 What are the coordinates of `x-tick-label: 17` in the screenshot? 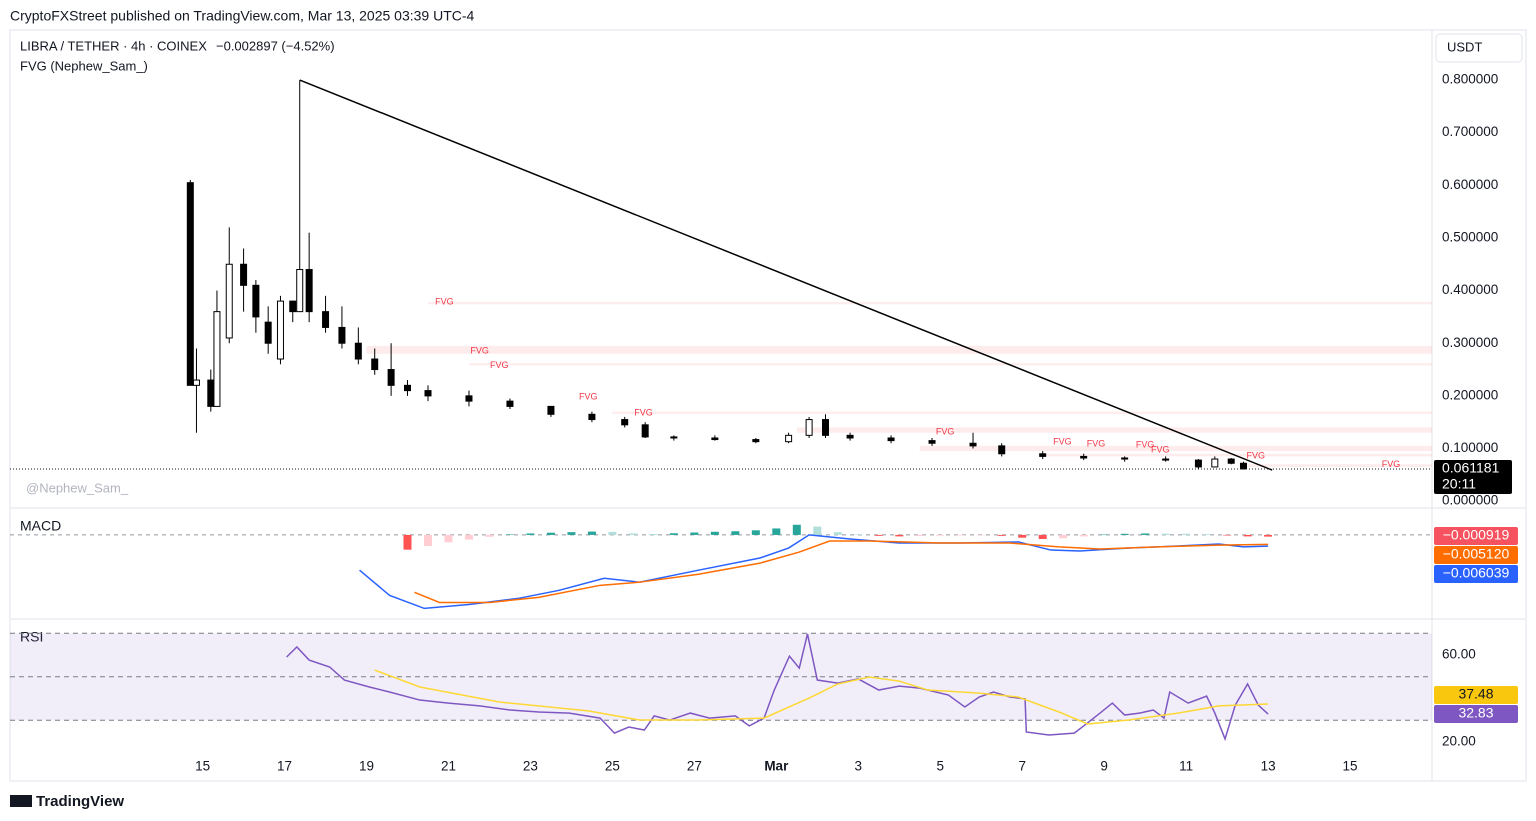 It's located at (284, 766).